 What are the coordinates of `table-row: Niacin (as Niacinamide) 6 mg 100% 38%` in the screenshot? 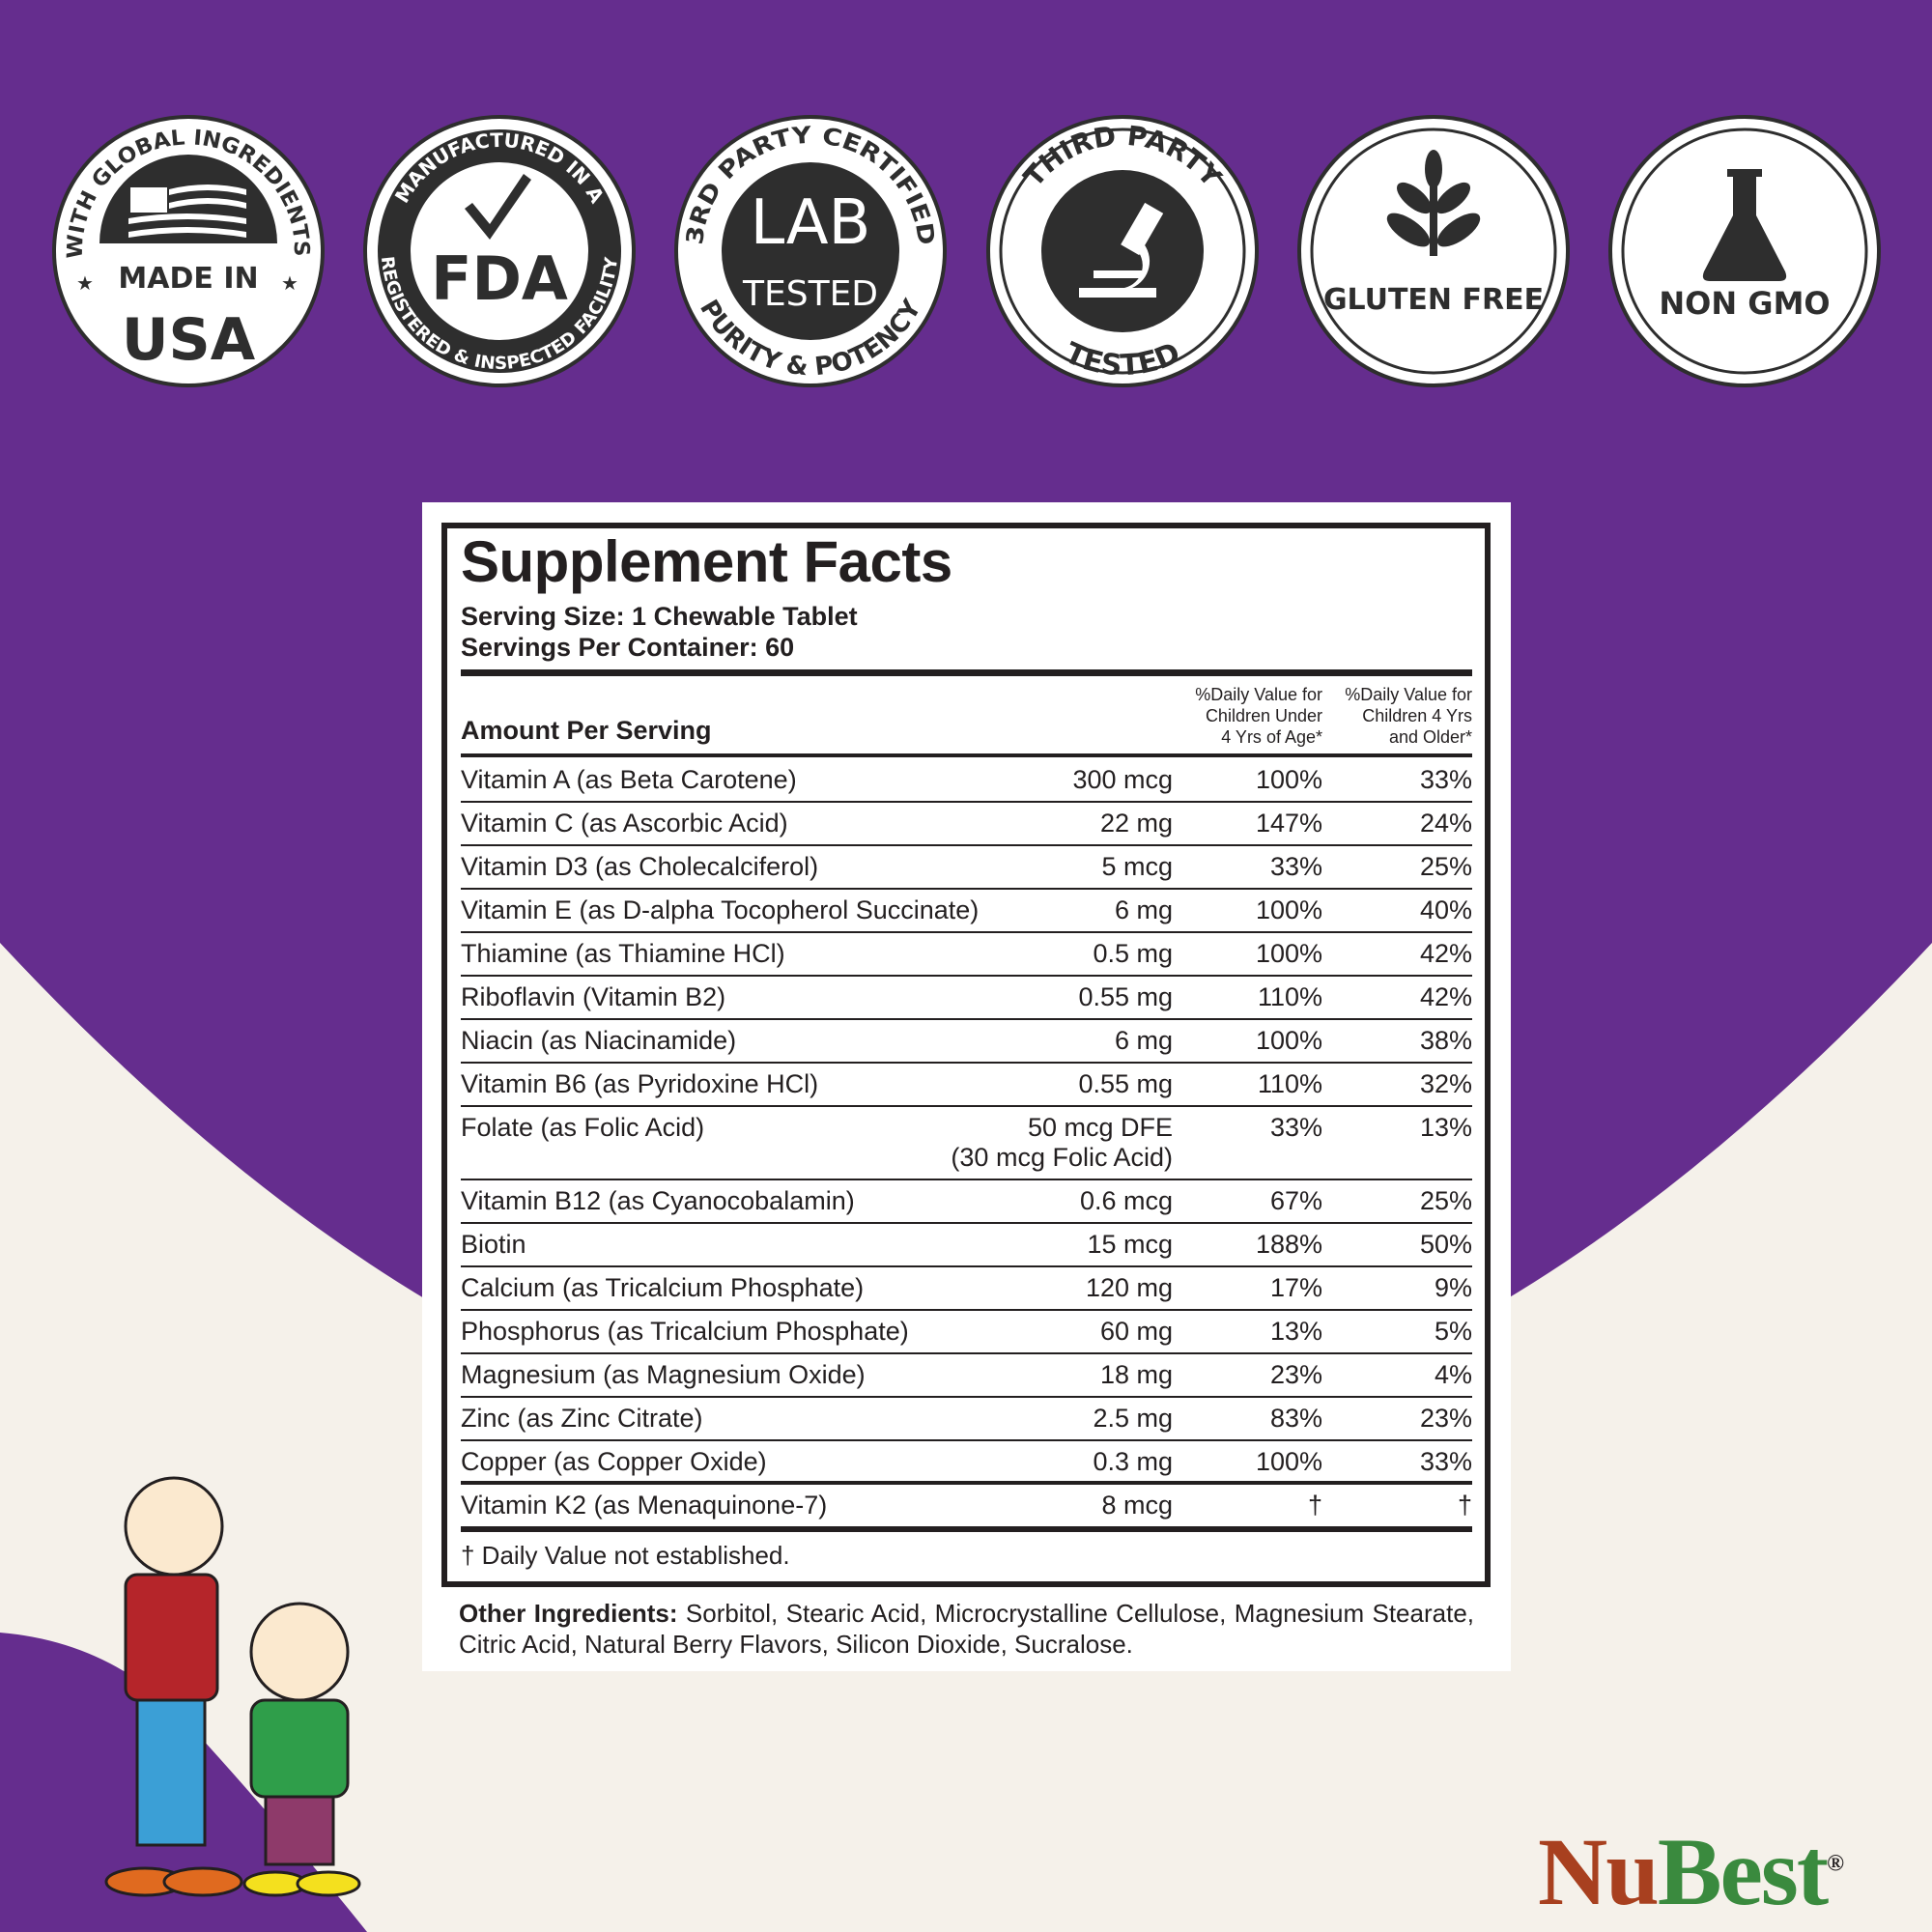 It's located at (966, 1042).